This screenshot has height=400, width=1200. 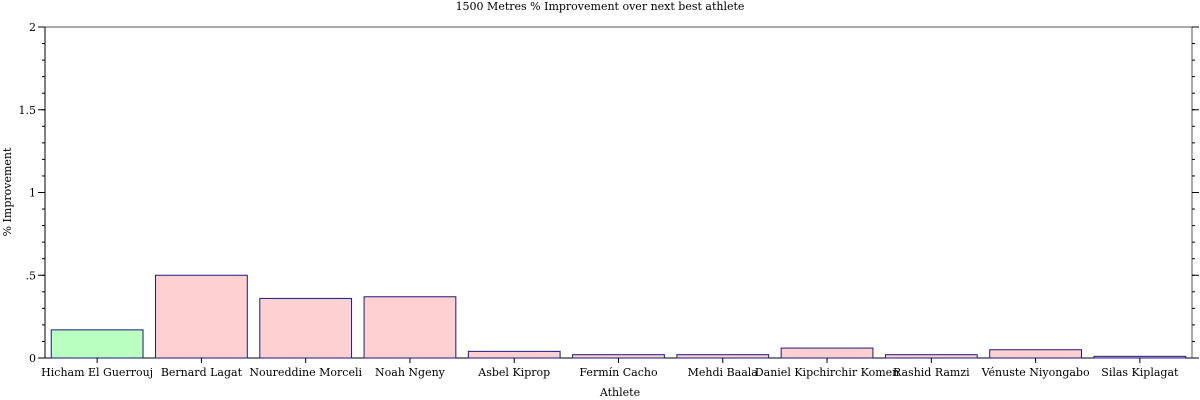 I want to click on y-tick-label: 0, so click(x=32, y=358).